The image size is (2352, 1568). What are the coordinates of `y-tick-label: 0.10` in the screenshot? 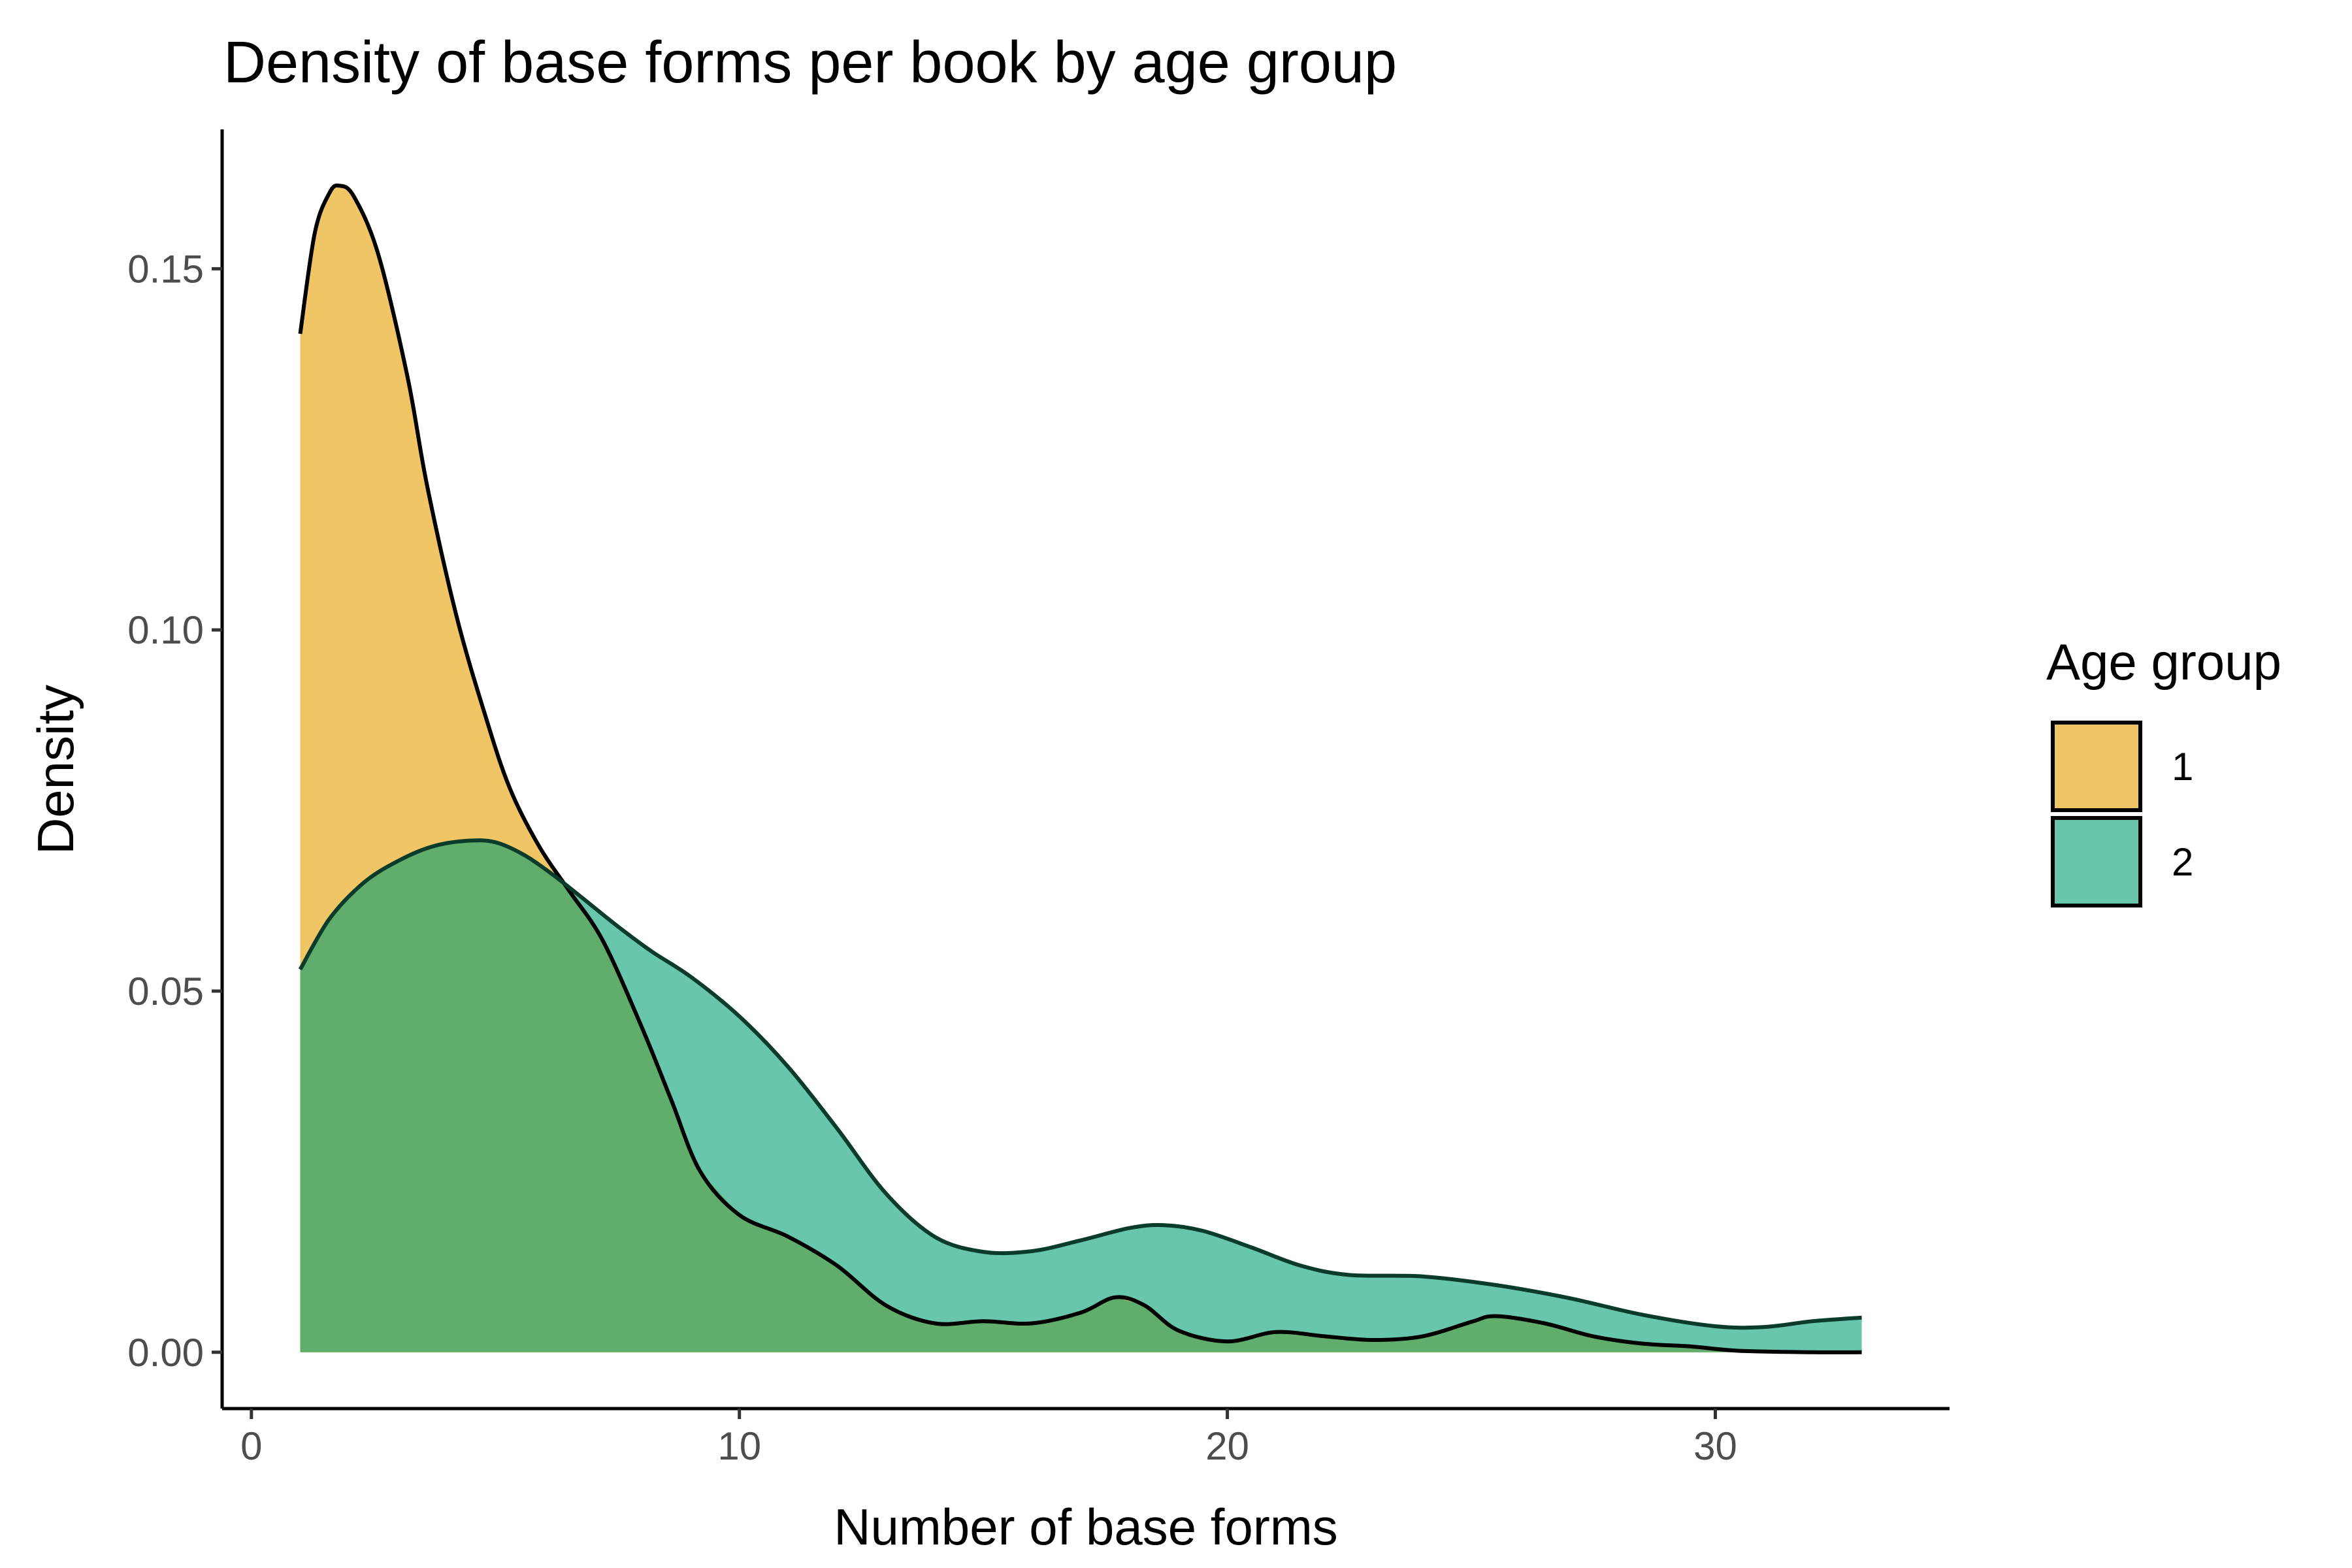 It's located at (165, 630).